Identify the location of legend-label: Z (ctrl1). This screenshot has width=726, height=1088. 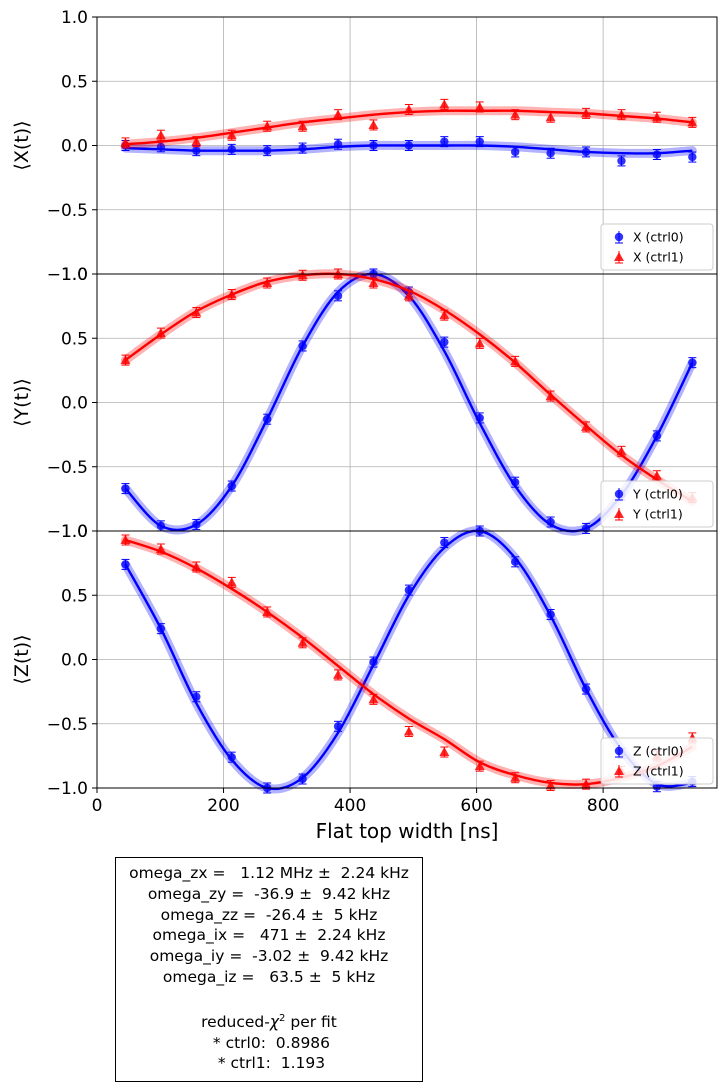
(658, 771).